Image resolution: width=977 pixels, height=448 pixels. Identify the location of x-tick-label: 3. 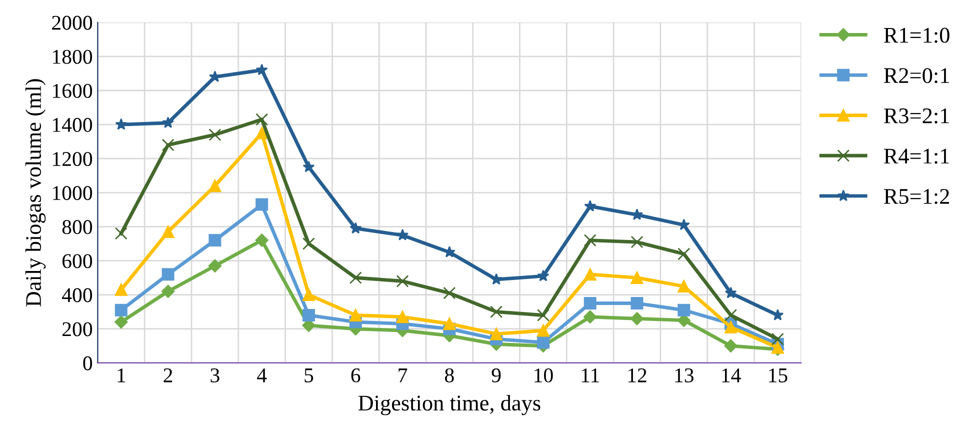
(215, 375).